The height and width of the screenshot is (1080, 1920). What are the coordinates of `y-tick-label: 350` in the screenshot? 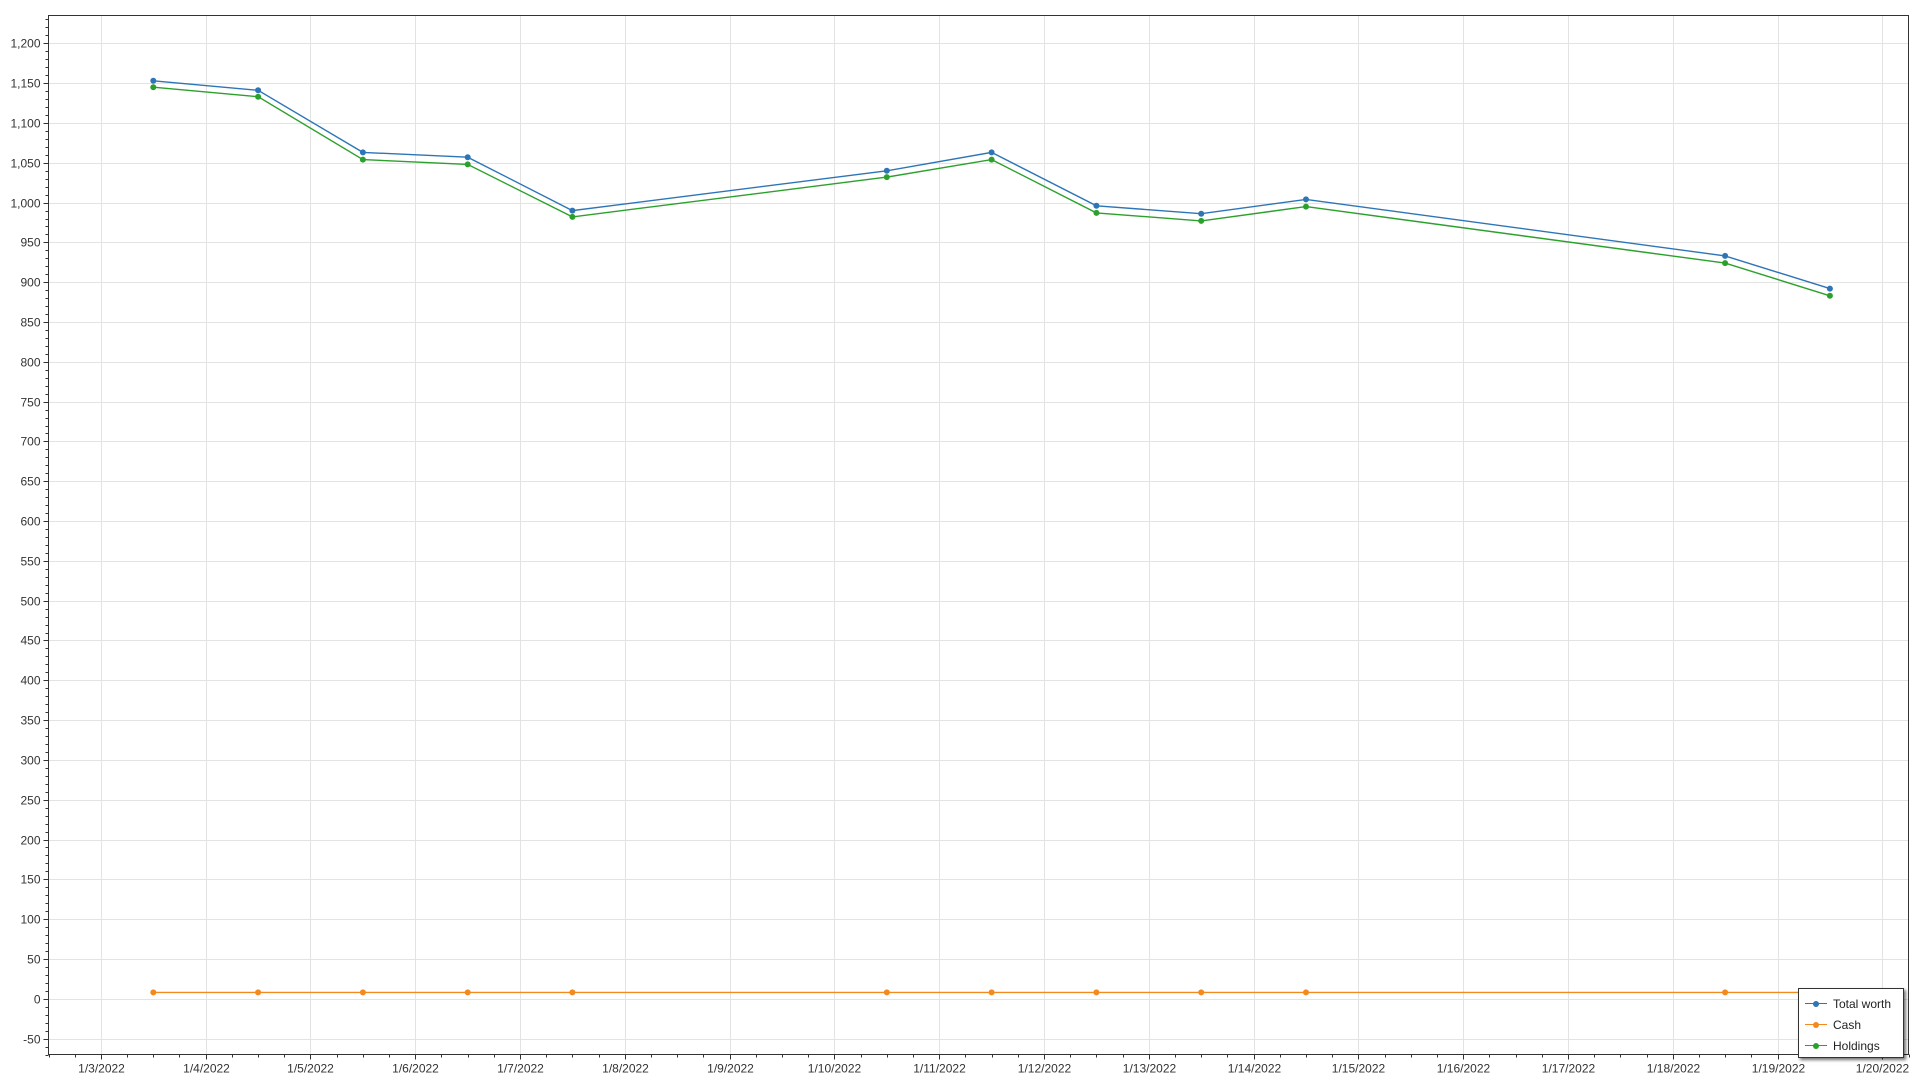 It's located at (30, 721).